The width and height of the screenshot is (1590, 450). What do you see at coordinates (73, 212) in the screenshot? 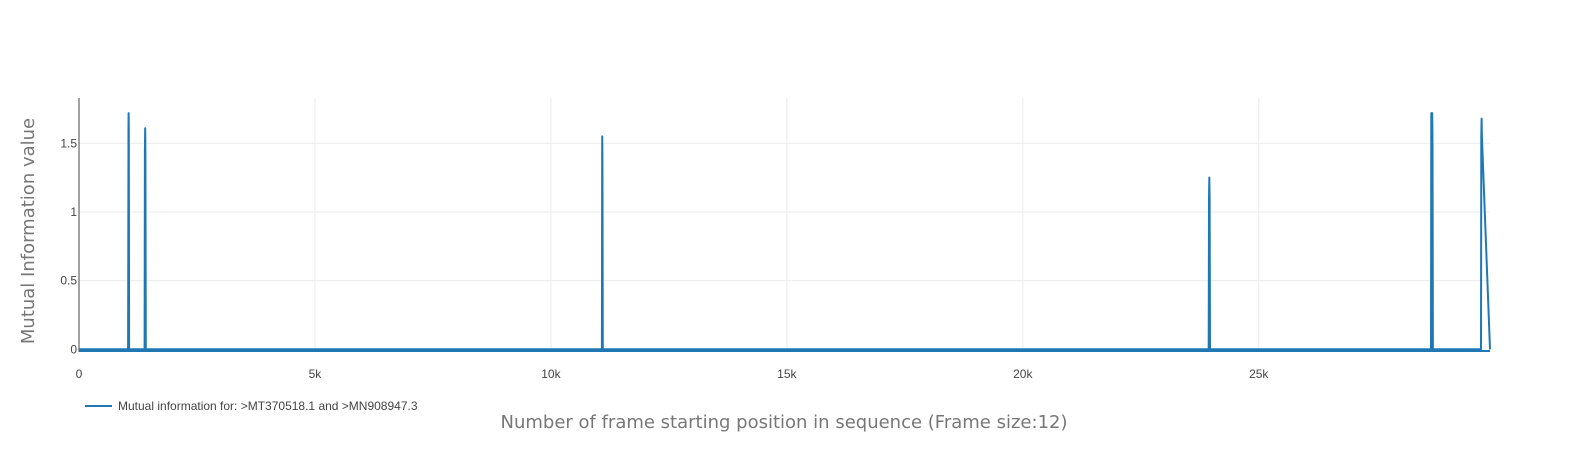
I see `y-tick-label: 1` at bounding box center [73, 212].